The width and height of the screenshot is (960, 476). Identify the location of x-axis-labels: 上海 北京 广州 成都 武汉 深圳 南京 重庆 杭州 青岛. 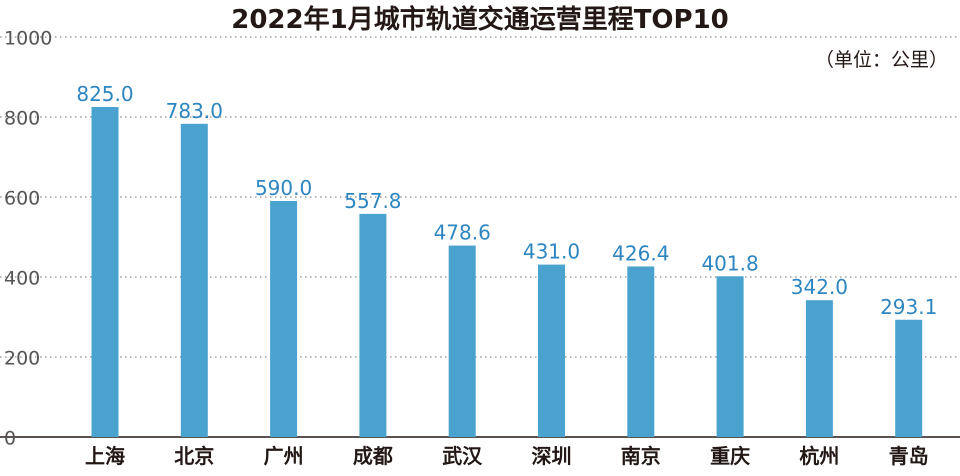
(507, 456).